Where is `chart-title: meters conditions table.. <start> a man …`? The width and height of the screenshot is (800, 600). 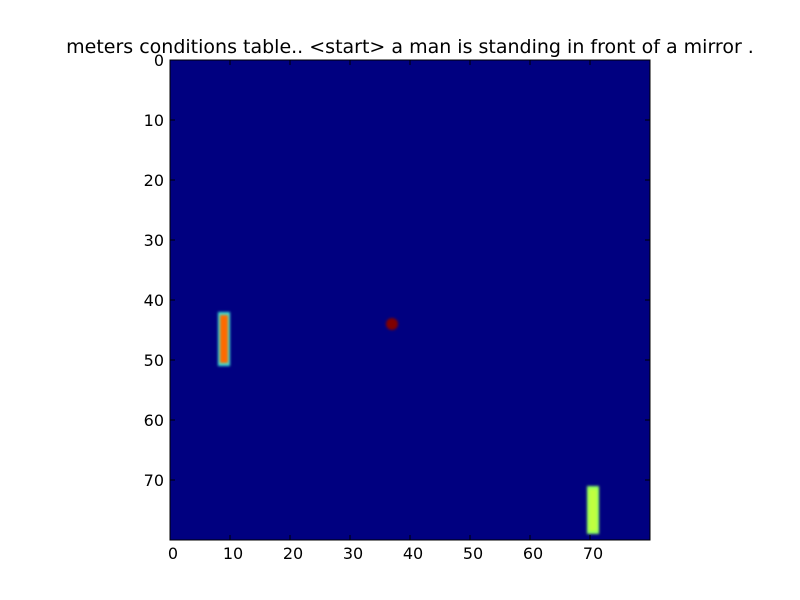 chart-title: meters conditions table.. <start> a man … is located at coordinates (410, 47).